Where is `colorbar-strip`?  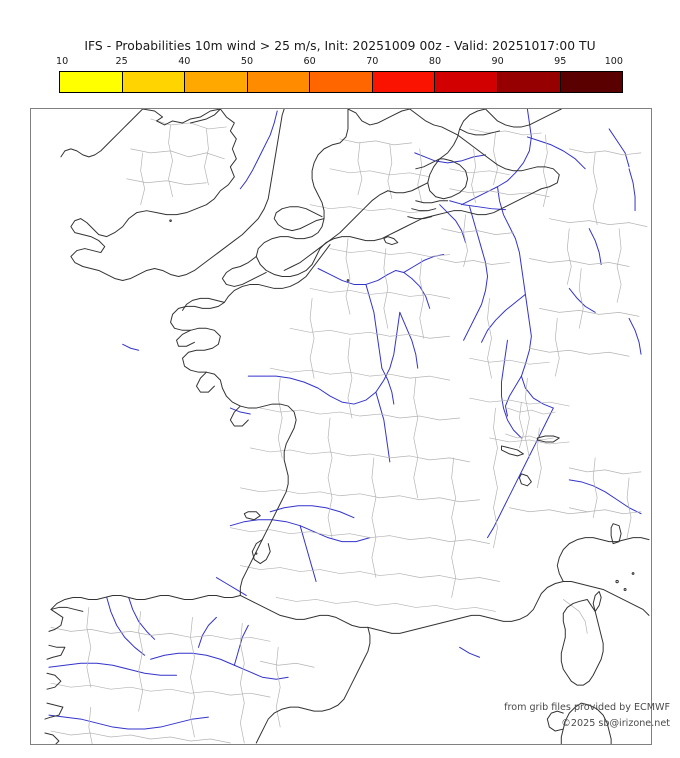
colorbar-strip is located at coordinates (341, 82).